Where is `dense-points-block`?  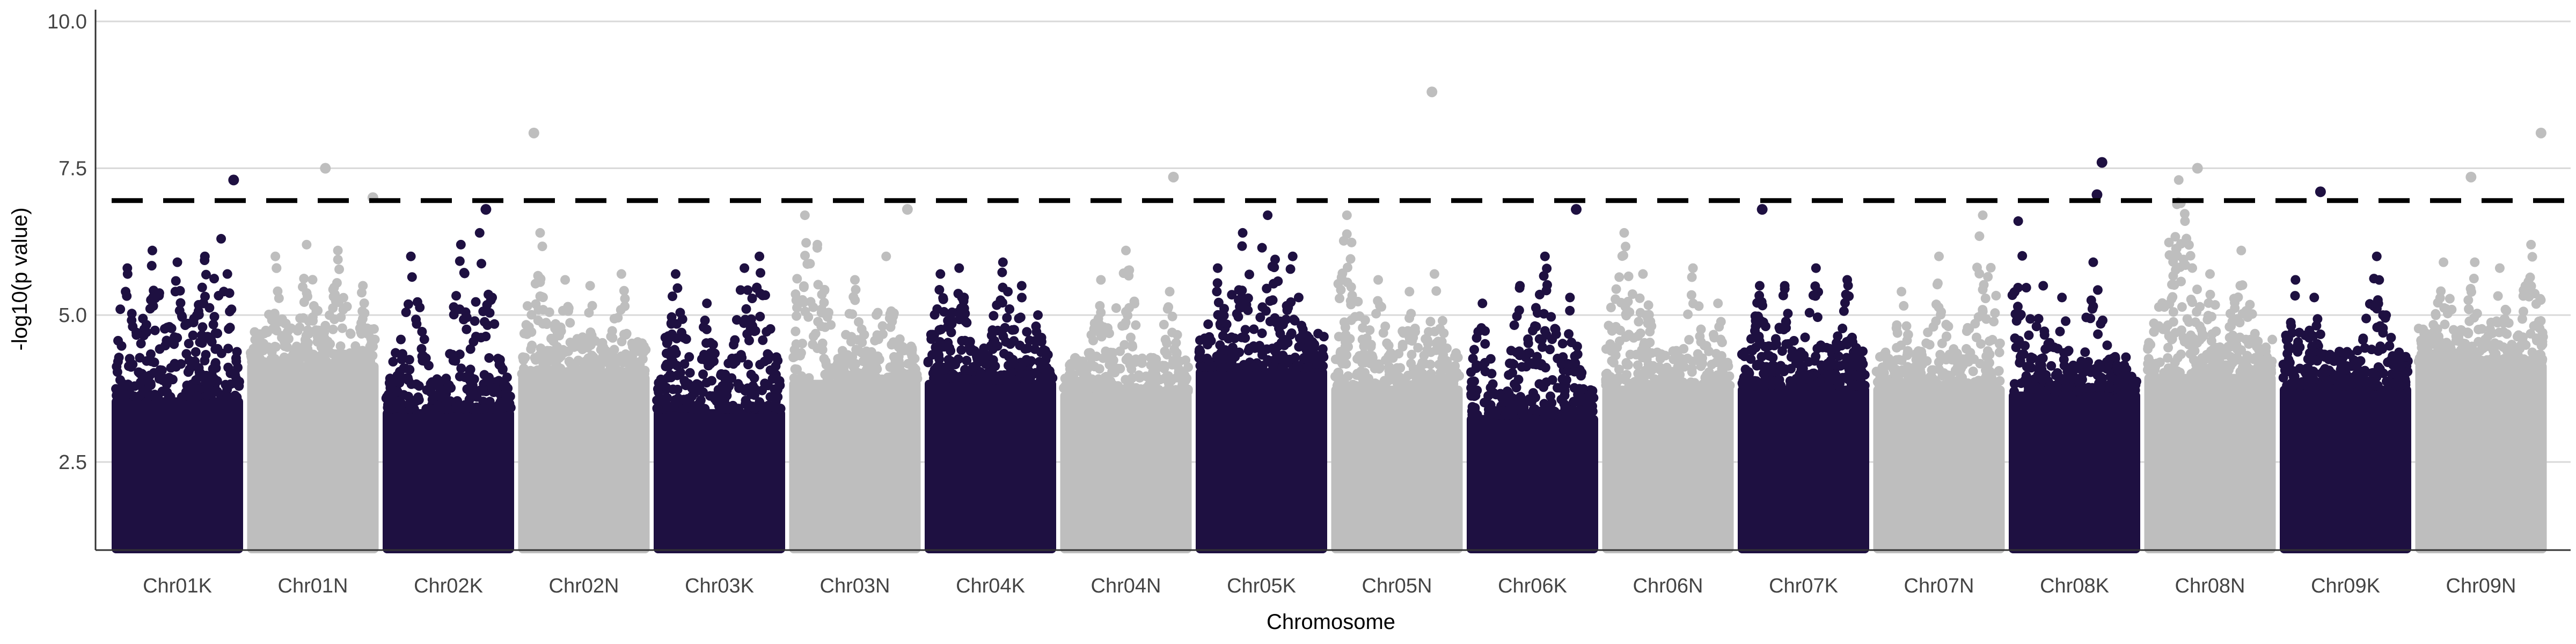
dense-points-block is located at coordinates (2481, 457).